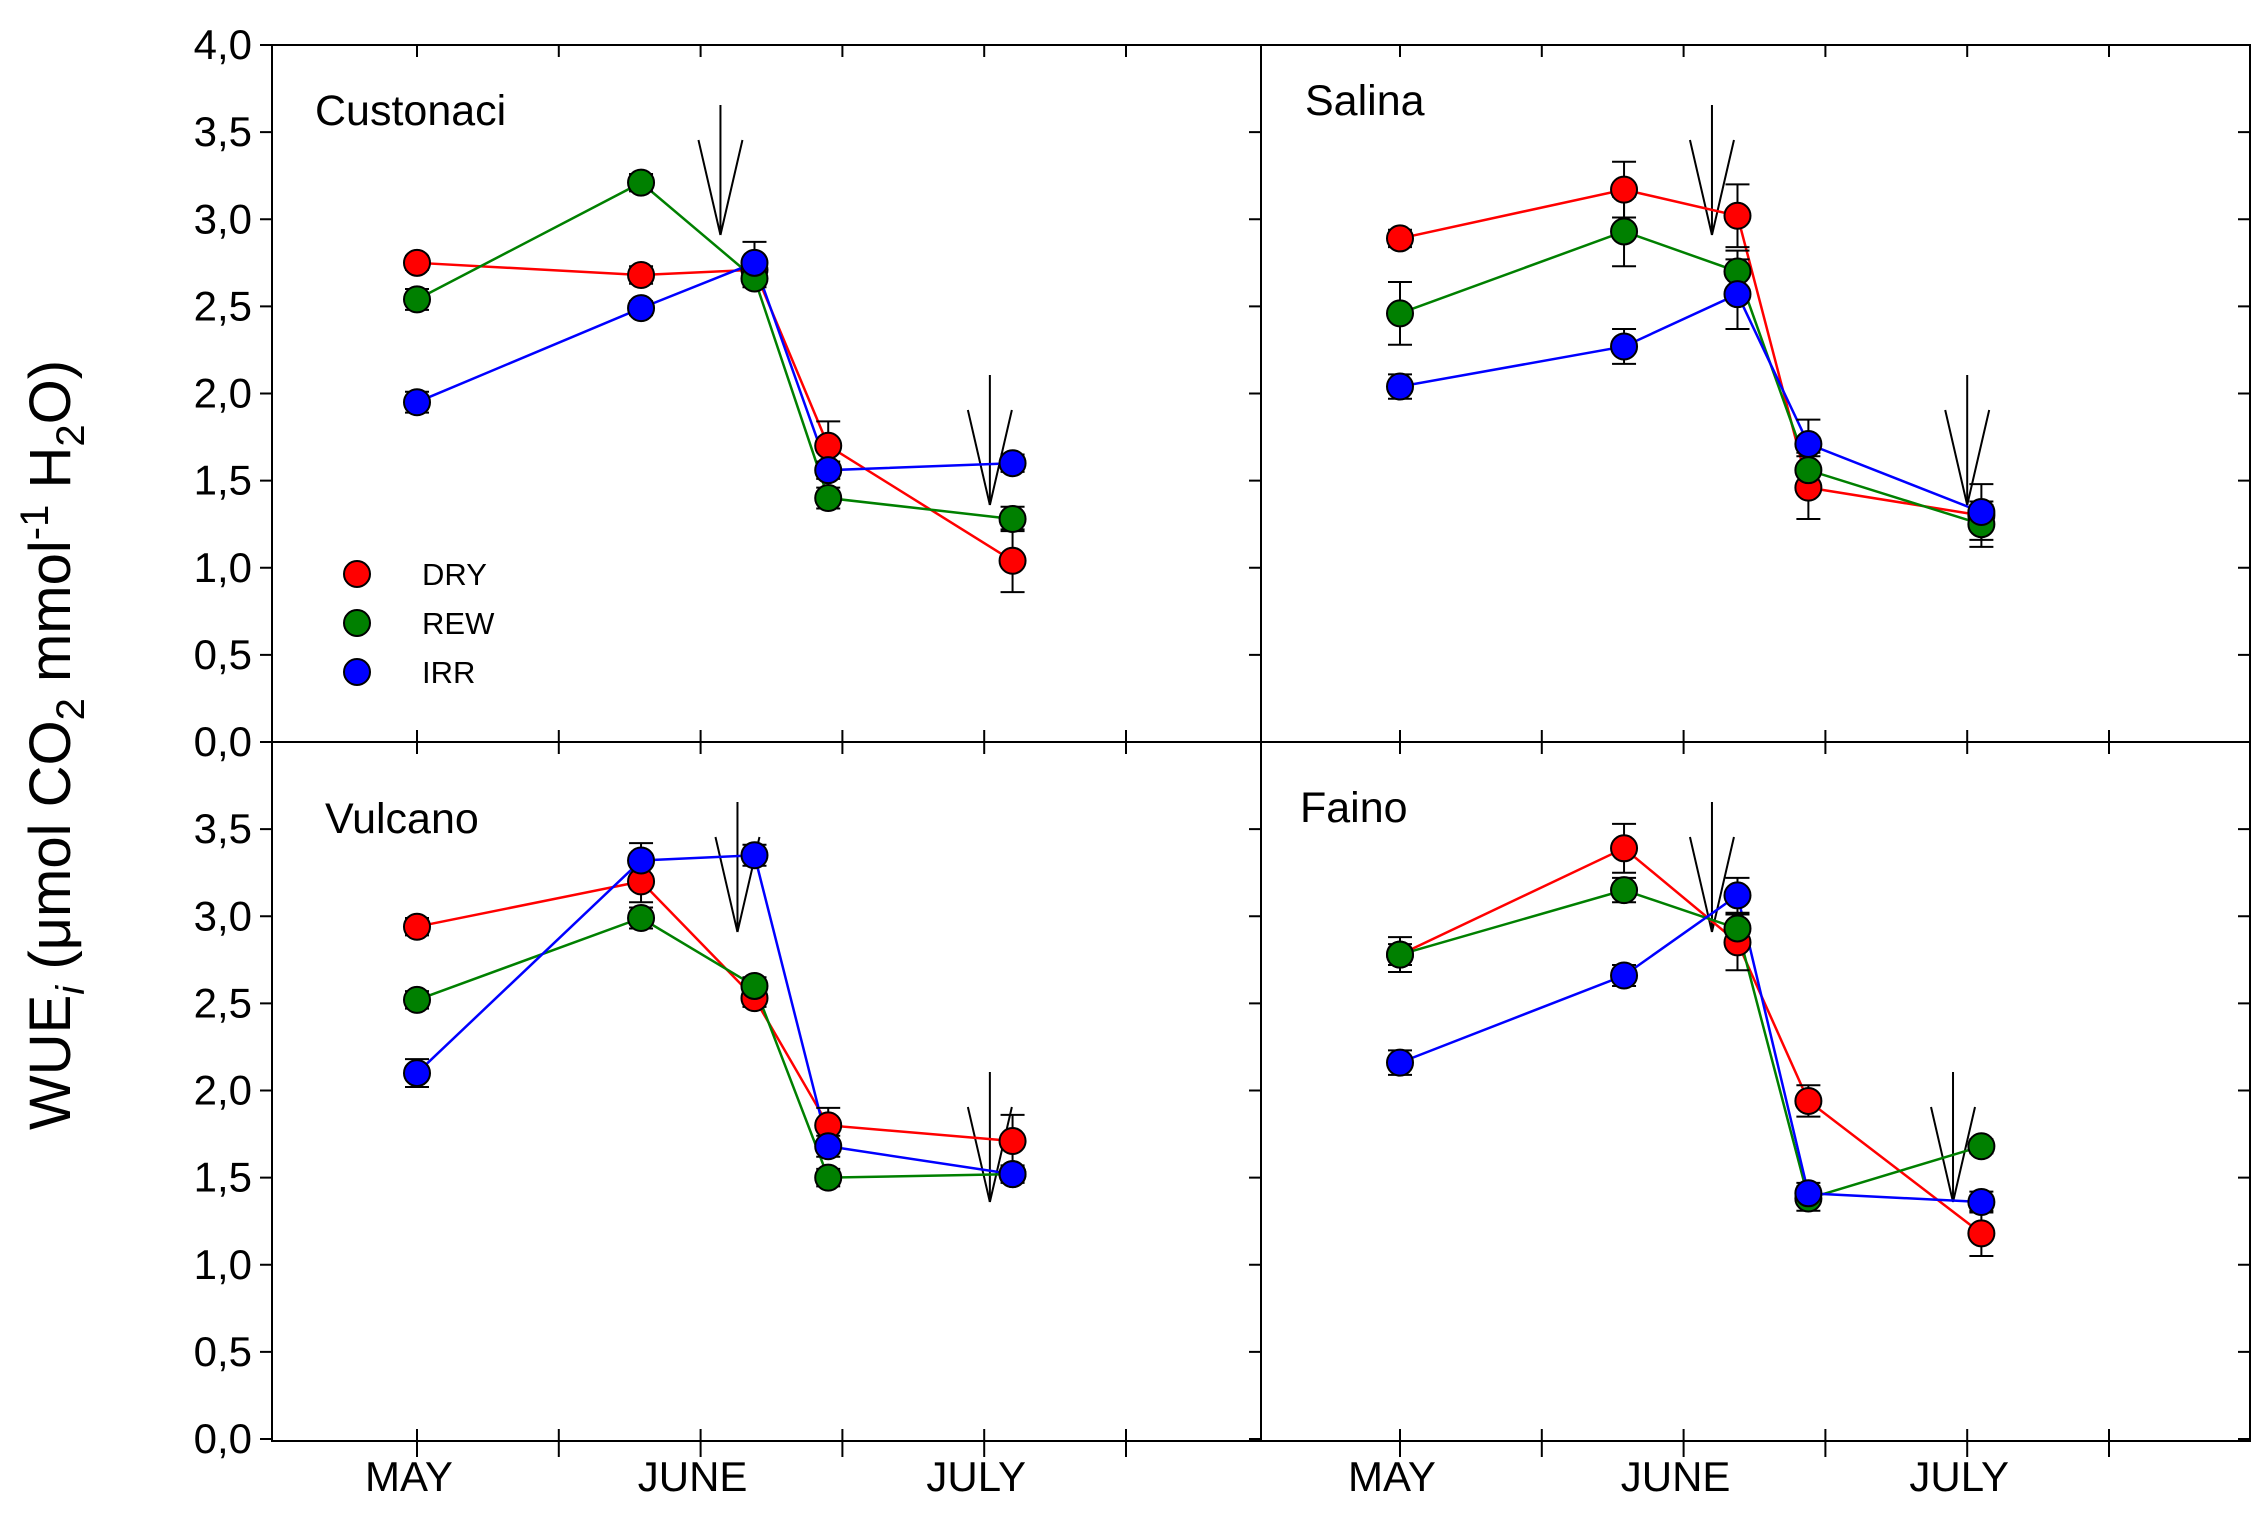 The width and height of the screenshot is (2263, 1523). I want to click on panel-custonaci: Custonaci, so click(671, 340).